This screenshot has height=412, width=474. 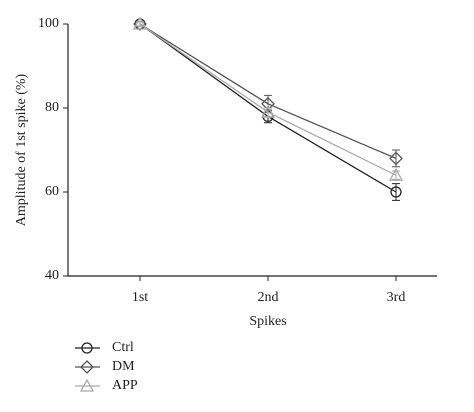 I want to click on x-axis-title: Spikes, so click(x=267, y=321).